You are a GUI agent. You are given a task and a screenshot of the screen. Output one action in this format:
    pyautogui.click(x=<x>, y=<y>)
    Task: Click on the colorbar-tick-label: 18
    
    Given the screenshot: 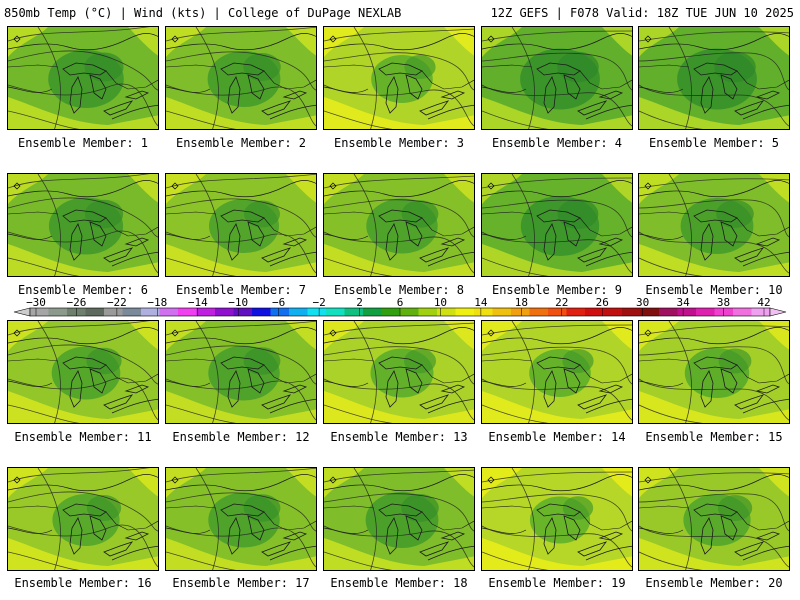 What is the action you would take?
    pyautogui.click(x=521, y=302)
    